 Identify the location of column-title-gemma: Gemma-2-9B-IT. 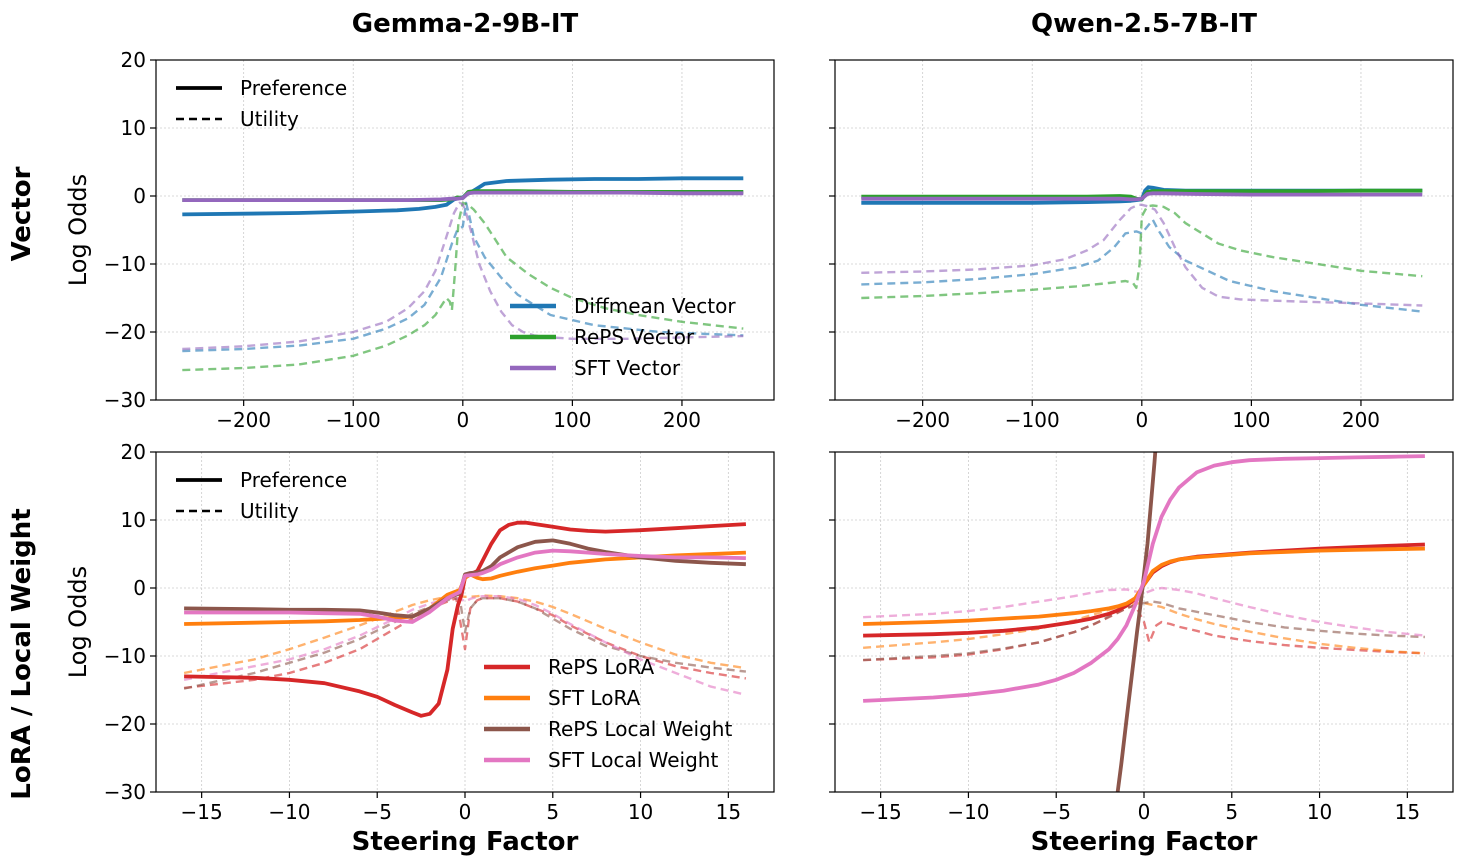
(465, 24).